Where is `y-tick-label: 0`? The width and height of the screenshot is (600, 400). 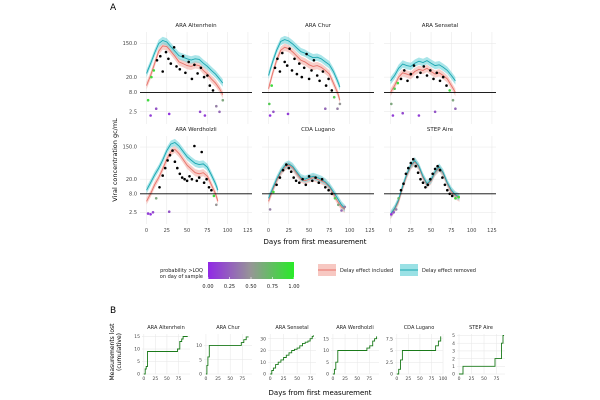 y-tick-label: 0 is located at coordinates (138, 375).